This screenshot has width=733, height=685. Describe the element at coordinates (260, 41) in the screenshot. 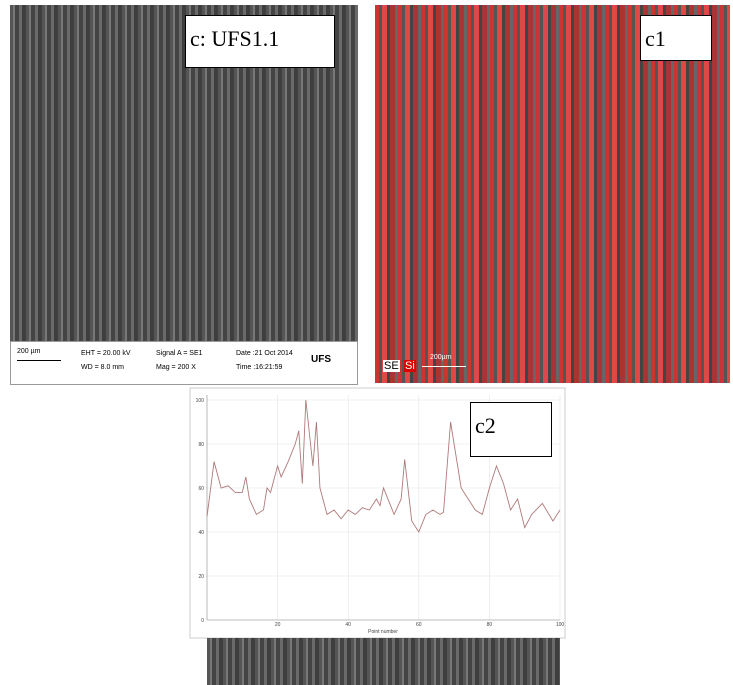

I see `panel-label: c: UFS1.1` at that location.